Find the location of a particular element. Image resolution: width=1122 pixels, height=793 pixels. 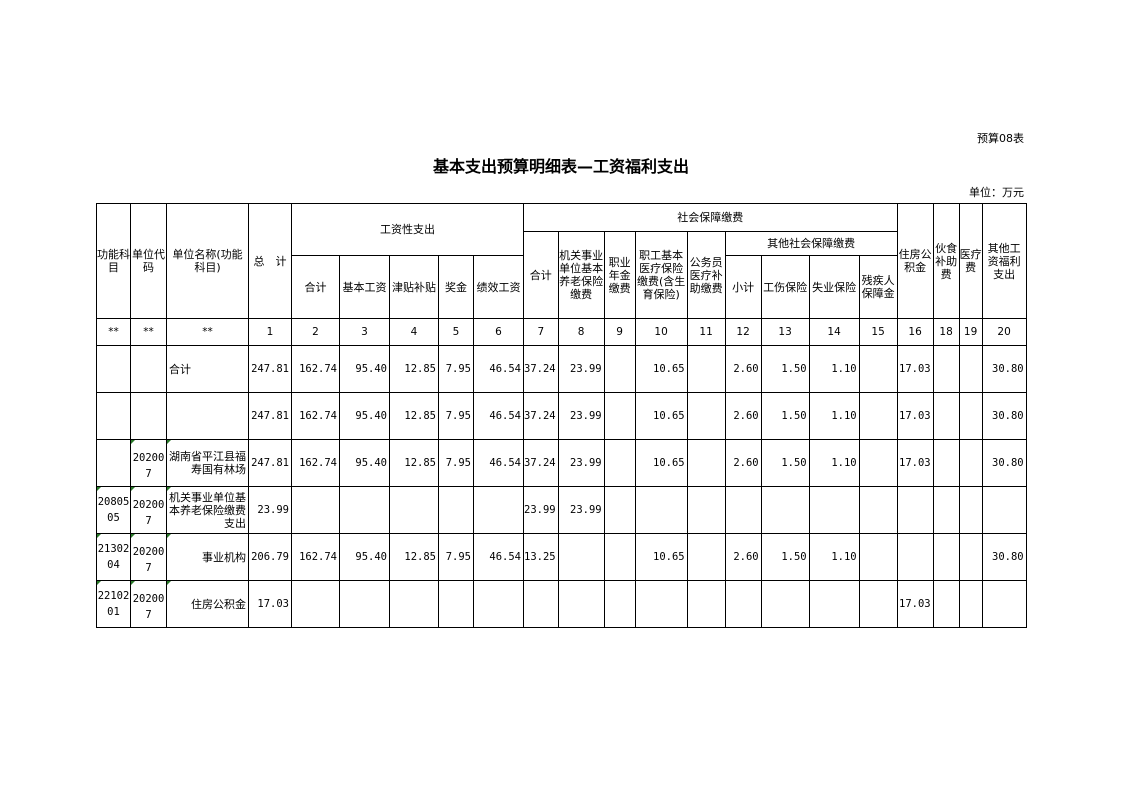

amount-cell: 95.40 is located at coordinates (364, 557).